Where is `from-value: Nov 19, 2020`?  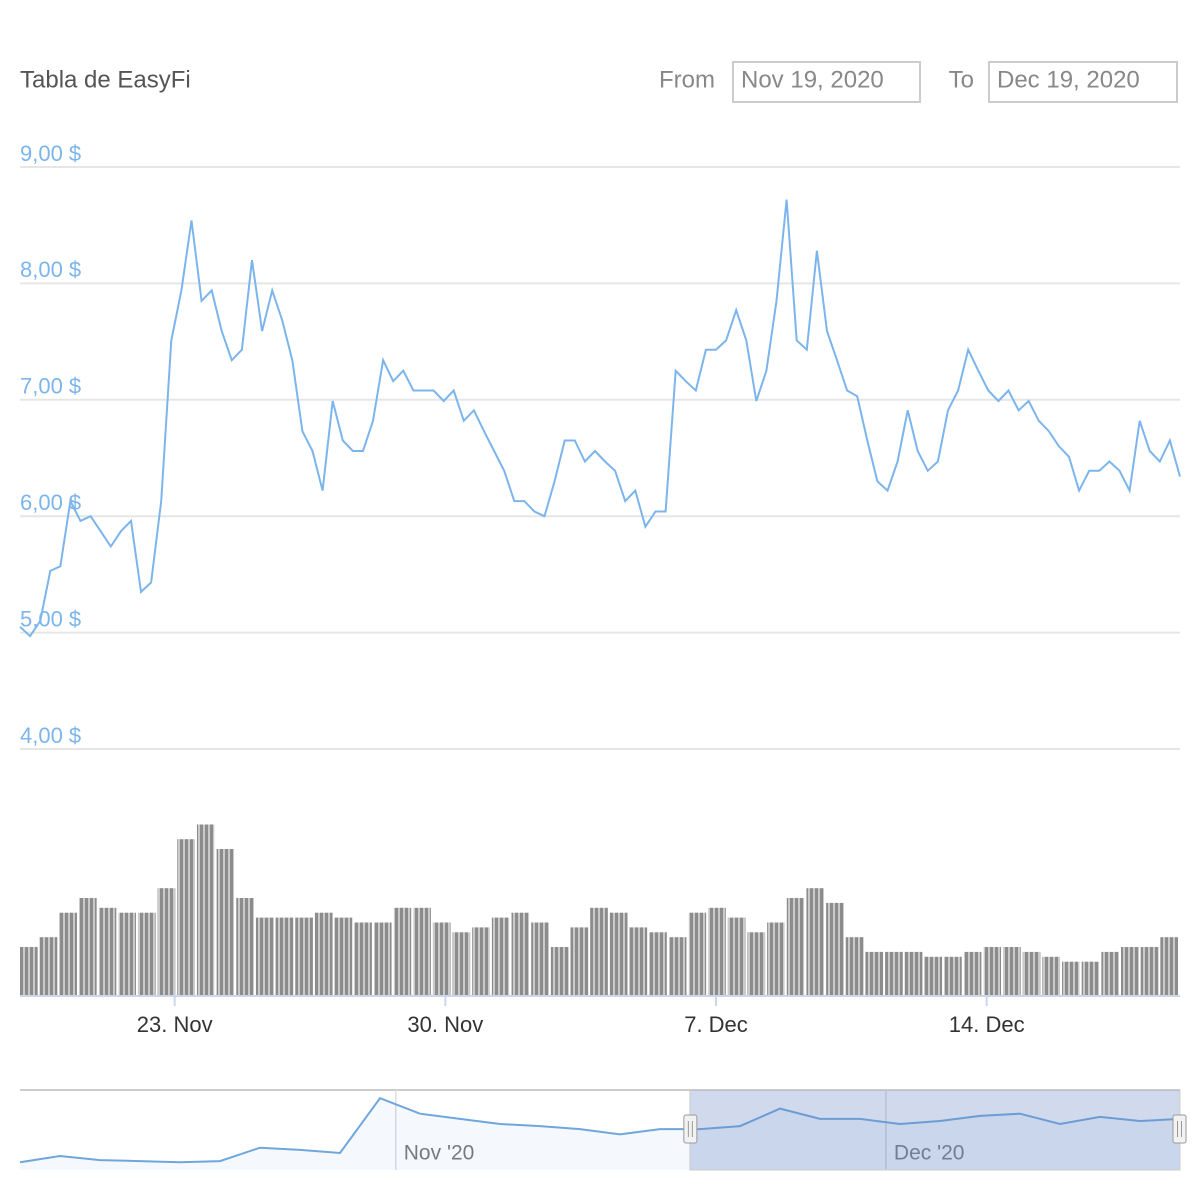 from-value: Nov 19, 2020 is located at coordinates (812, 79).